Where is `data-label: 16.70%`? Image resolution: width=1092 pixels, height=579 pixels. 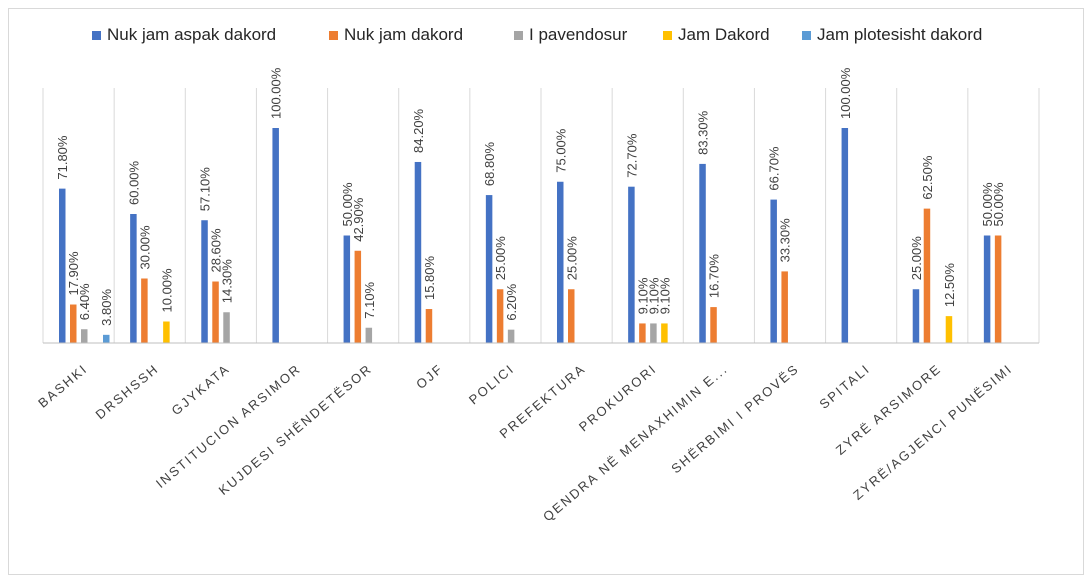
data-label: 16.70% is located at coordinates (714, 276).